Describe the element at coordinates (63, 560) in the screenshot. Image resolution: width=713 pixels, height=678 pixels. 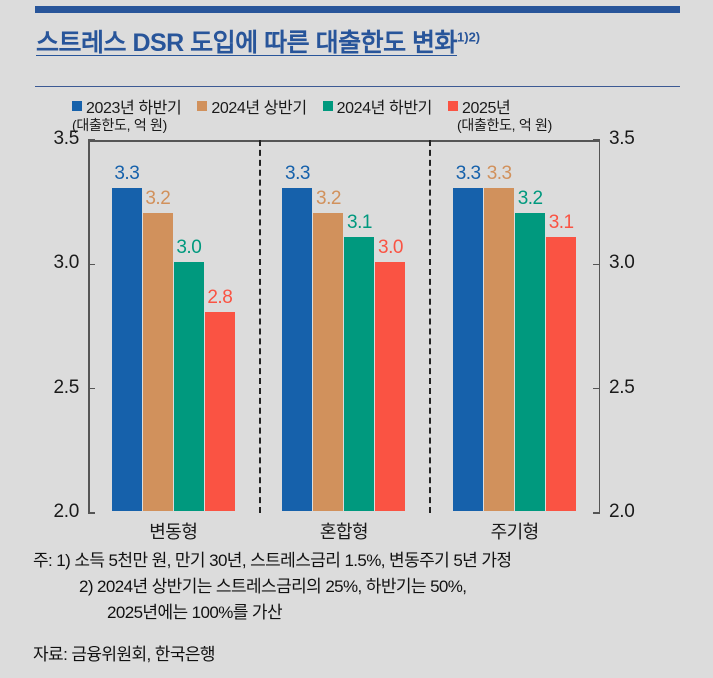
I see `footnote-marker-0: 1)` at that location.